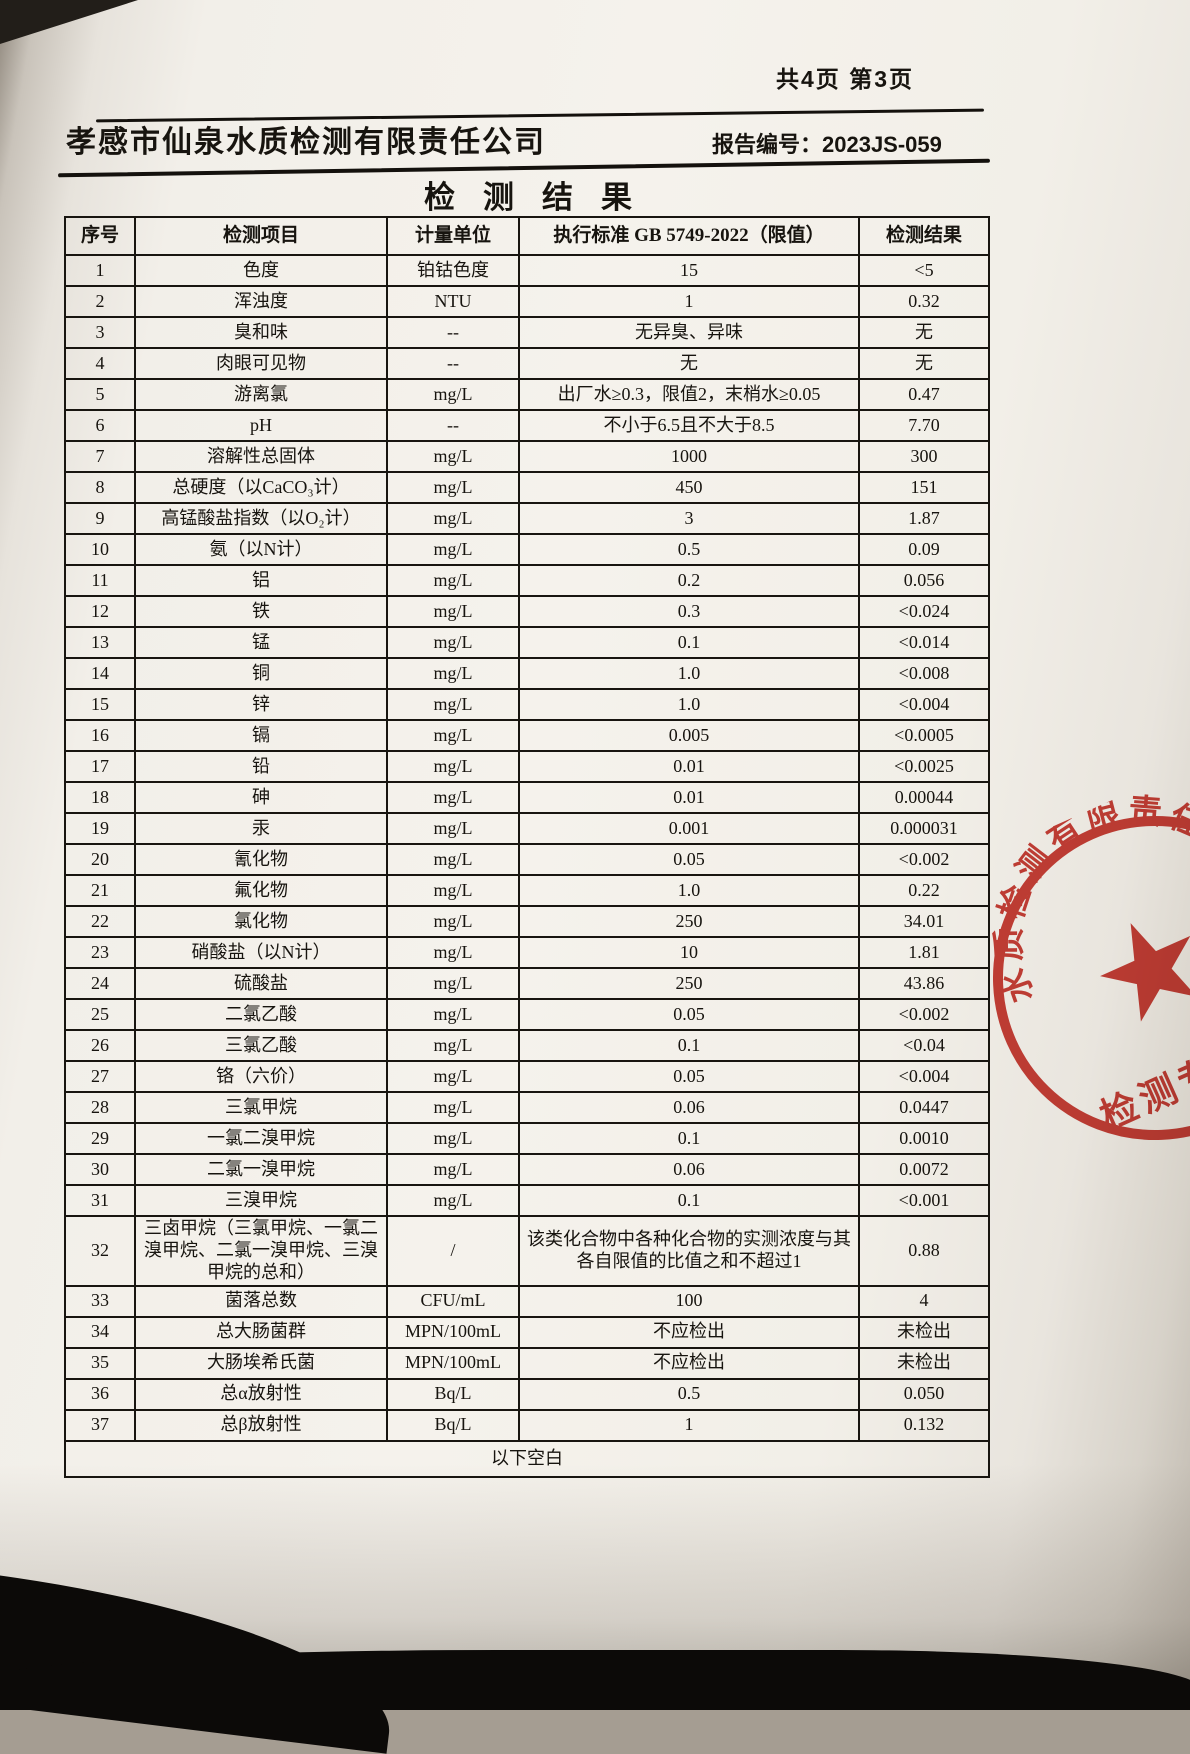  I want to click on table-row: 36 总α放射性 Bq/L 0.5 0.050, so click(527, 1394).